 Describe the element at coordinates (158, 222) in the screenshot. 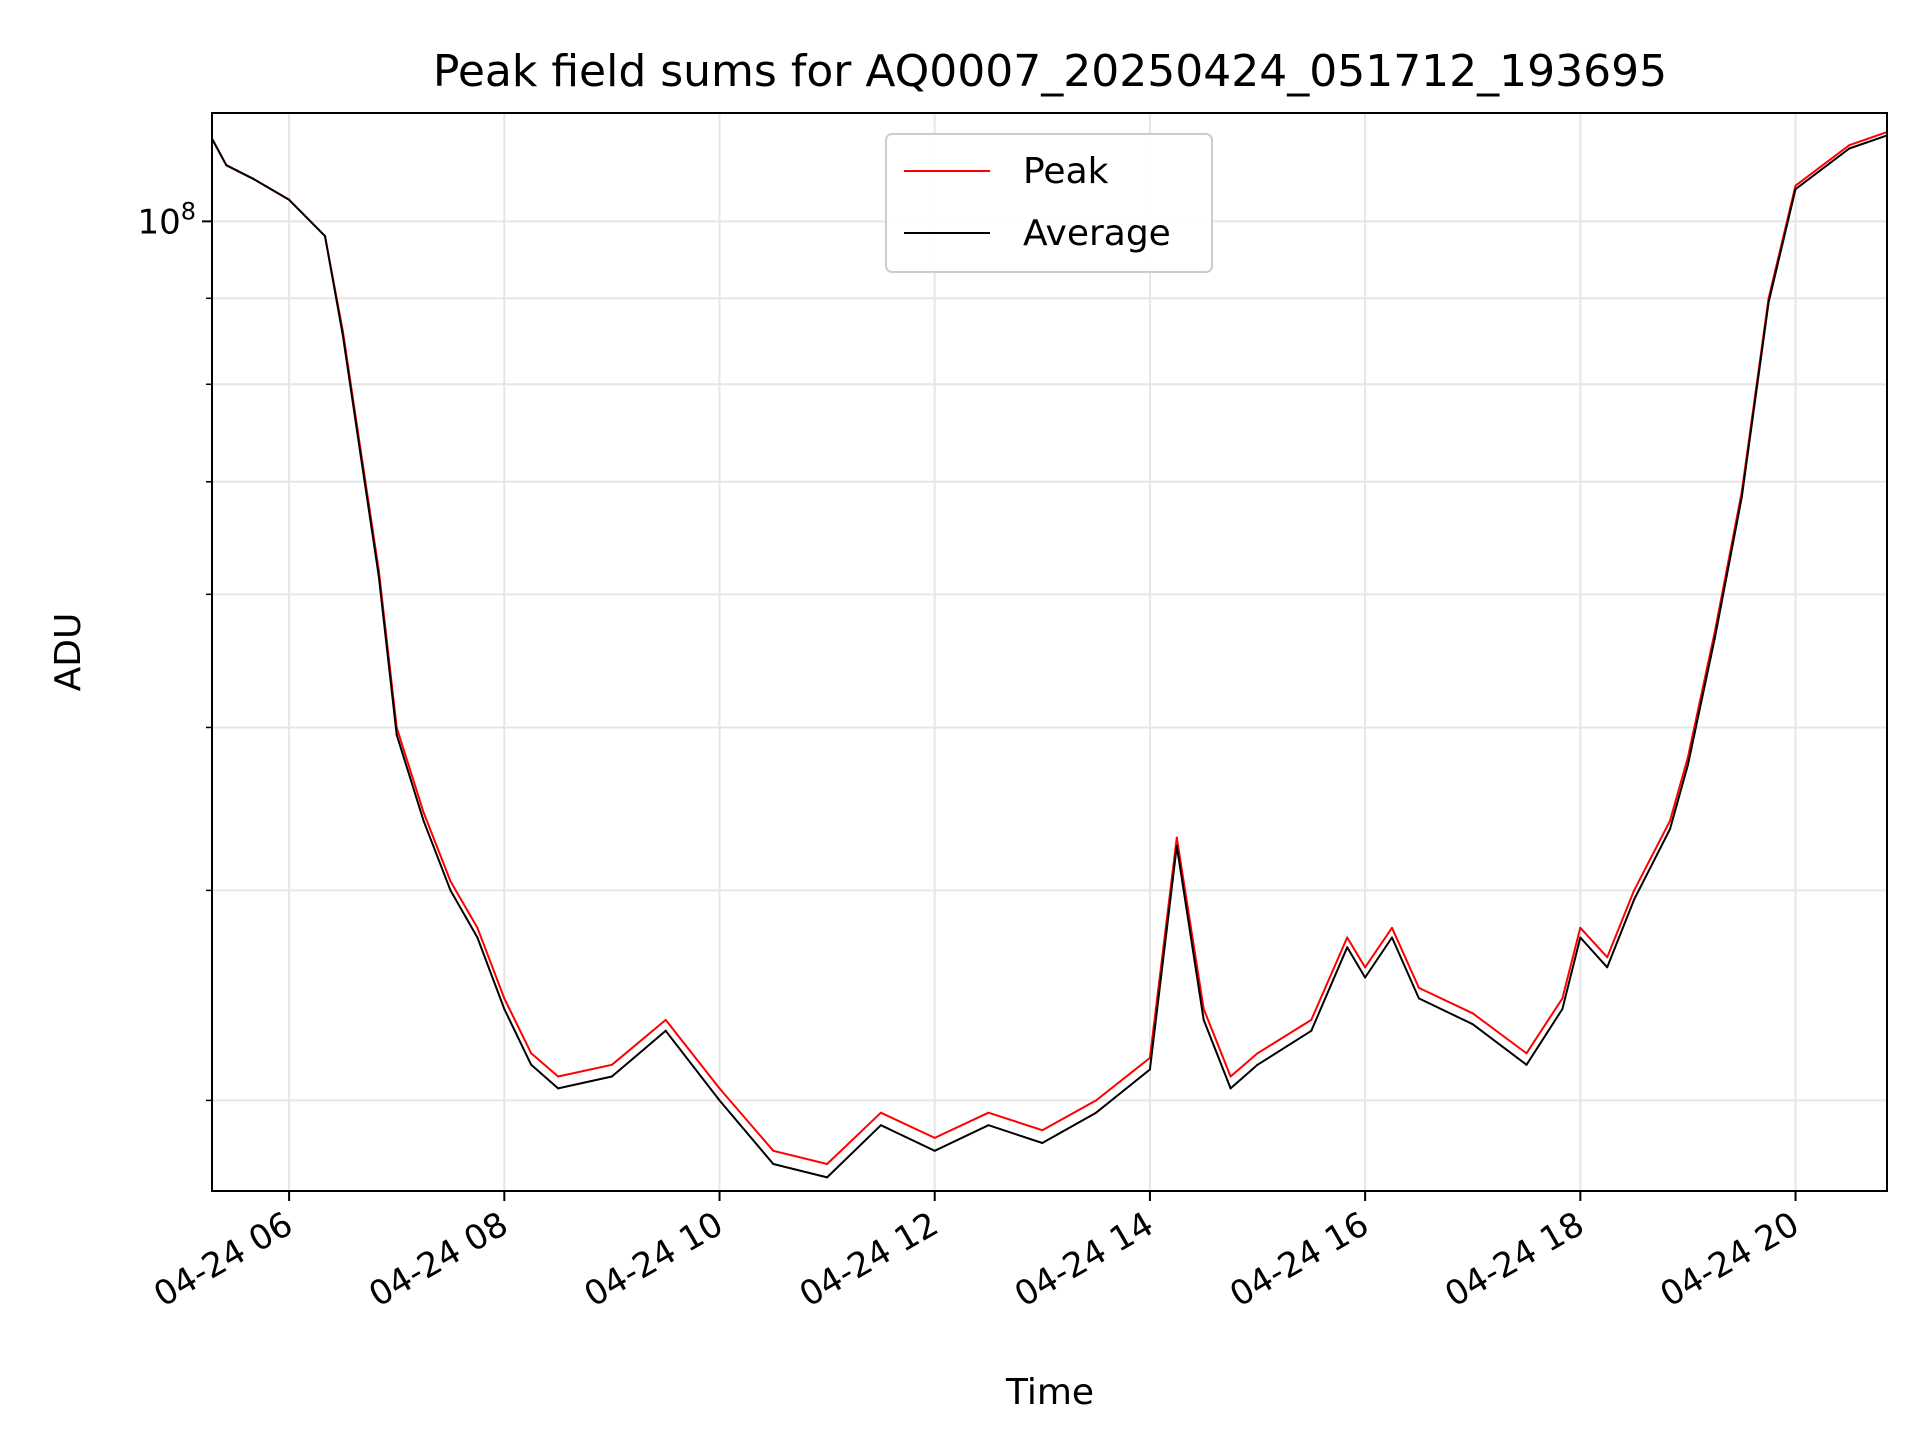

I see `y-tick-base: 10` at that location.